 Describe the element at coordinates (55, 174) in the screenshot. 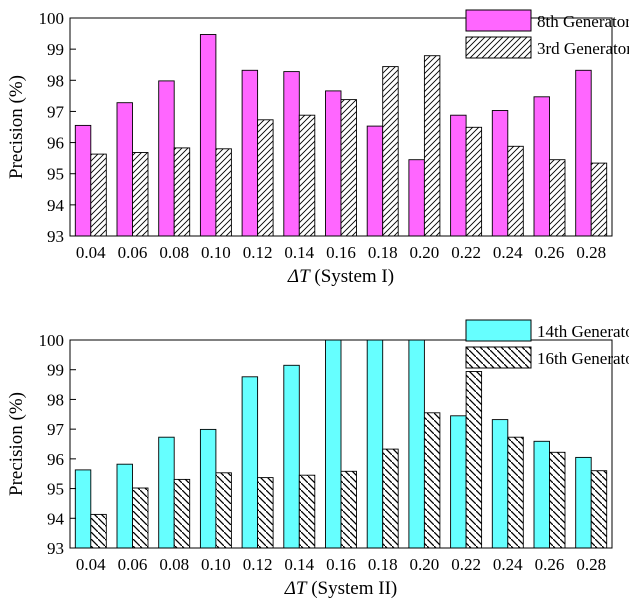

I see `y-tick-label-95: 95` at that location.